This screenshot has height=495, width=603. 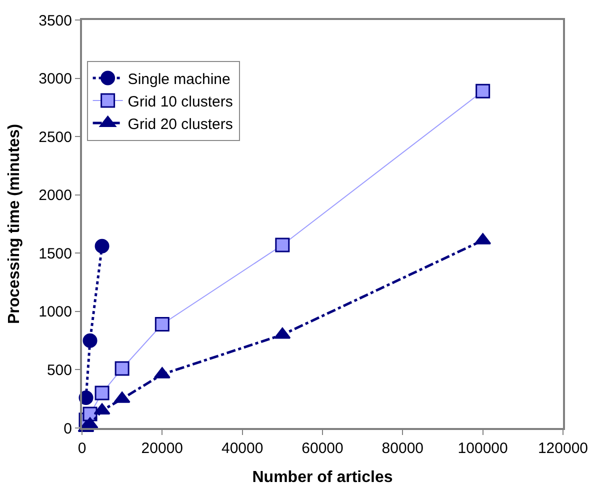 I want to click on y-tick-label: 2500, so click(x=55, y=137).